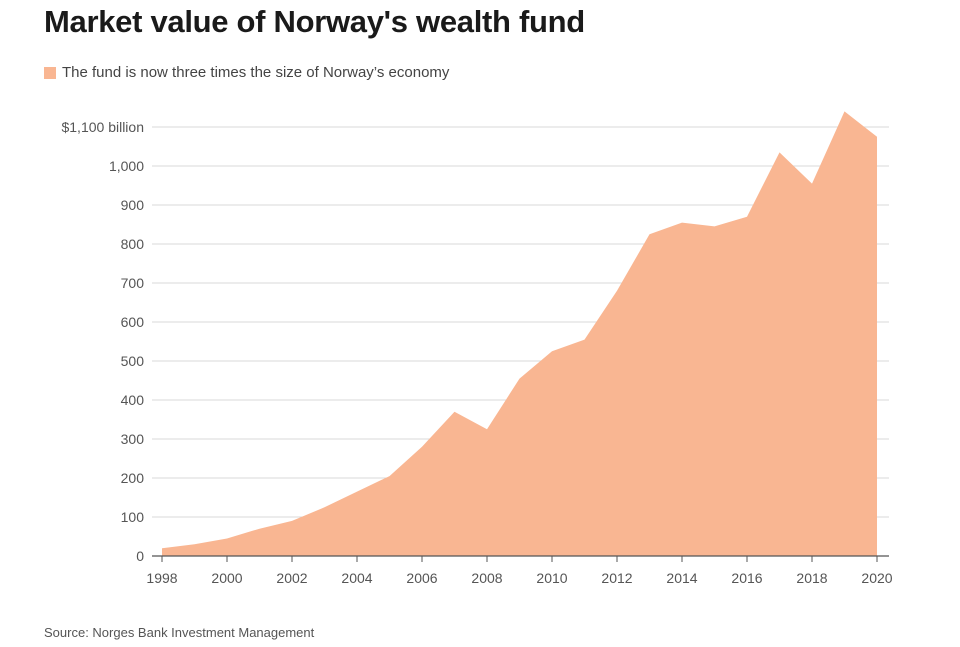  What do you see at coordinates (356, 578) in the screenshot?
I see `x-tick-label: 2004` at bounding box center [356, 578].